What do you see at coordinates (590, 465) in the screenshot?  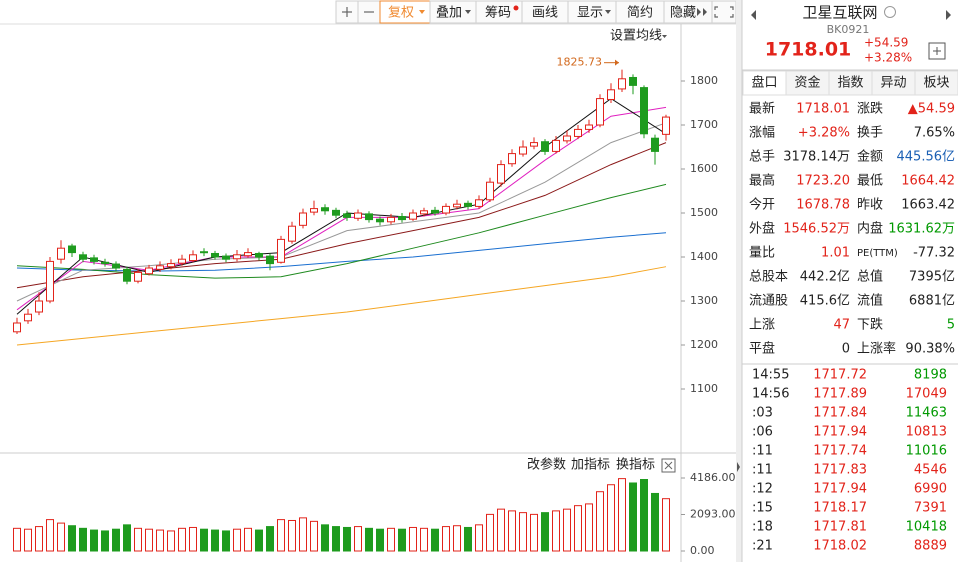 I see `indicator-button: 加指标` at bounding box center [590, 465].